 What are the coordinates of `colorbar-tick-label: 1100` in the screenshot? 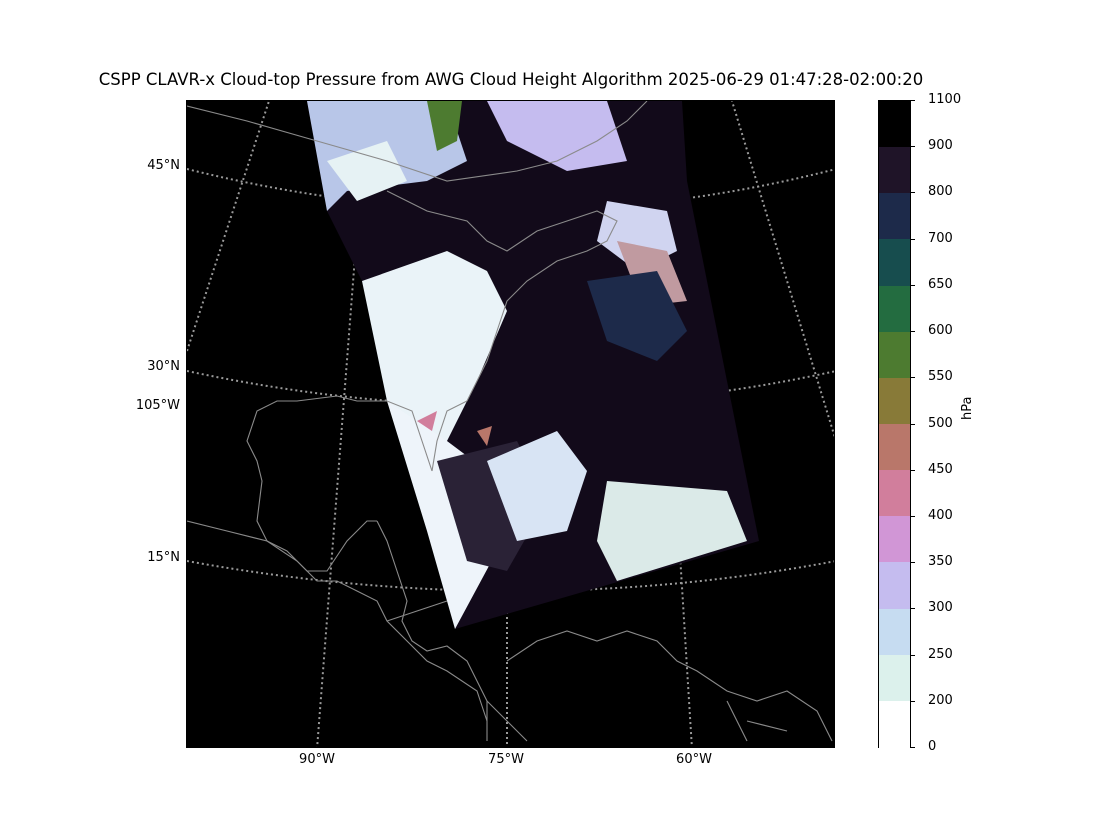 It's located at (945, 99).